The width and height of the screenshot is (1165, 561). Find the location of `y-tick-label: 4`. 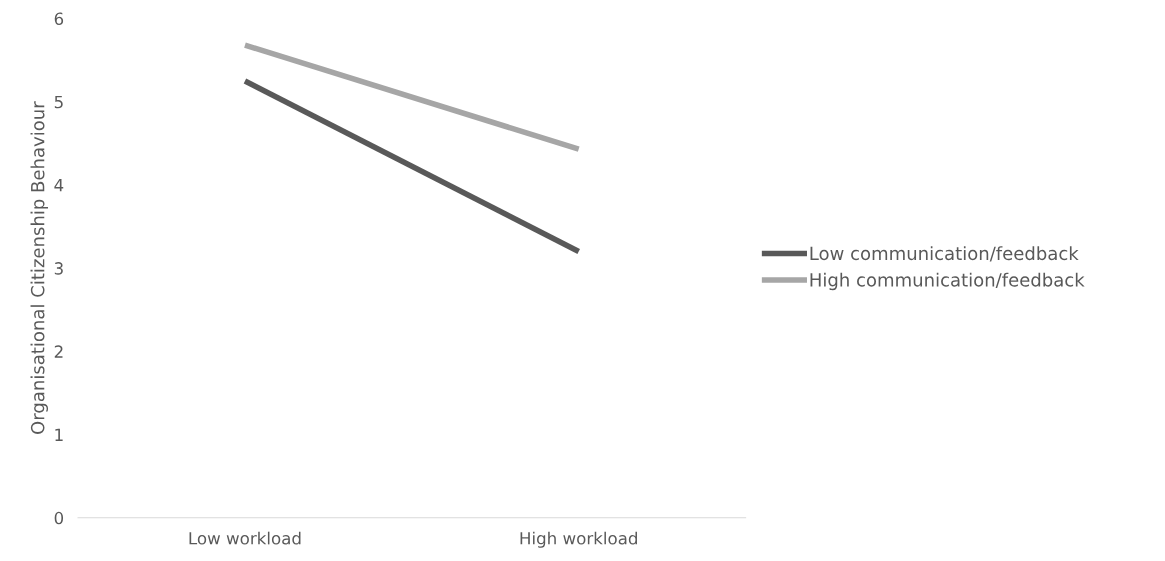

y-tick-label: 4 is located at coordinates (59, 185).